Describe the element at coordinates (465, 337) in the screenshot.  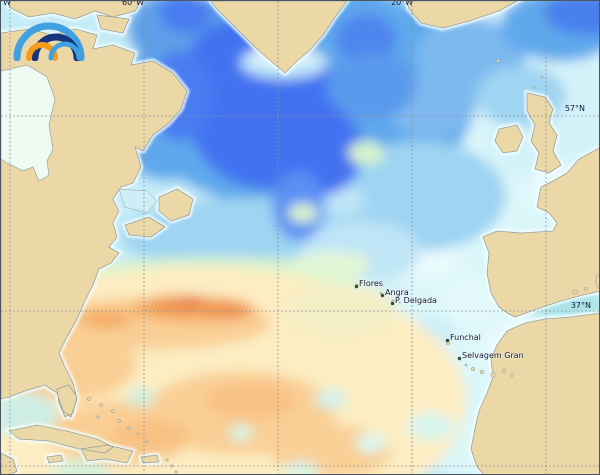
I see `station-label: Funchal` at that location.